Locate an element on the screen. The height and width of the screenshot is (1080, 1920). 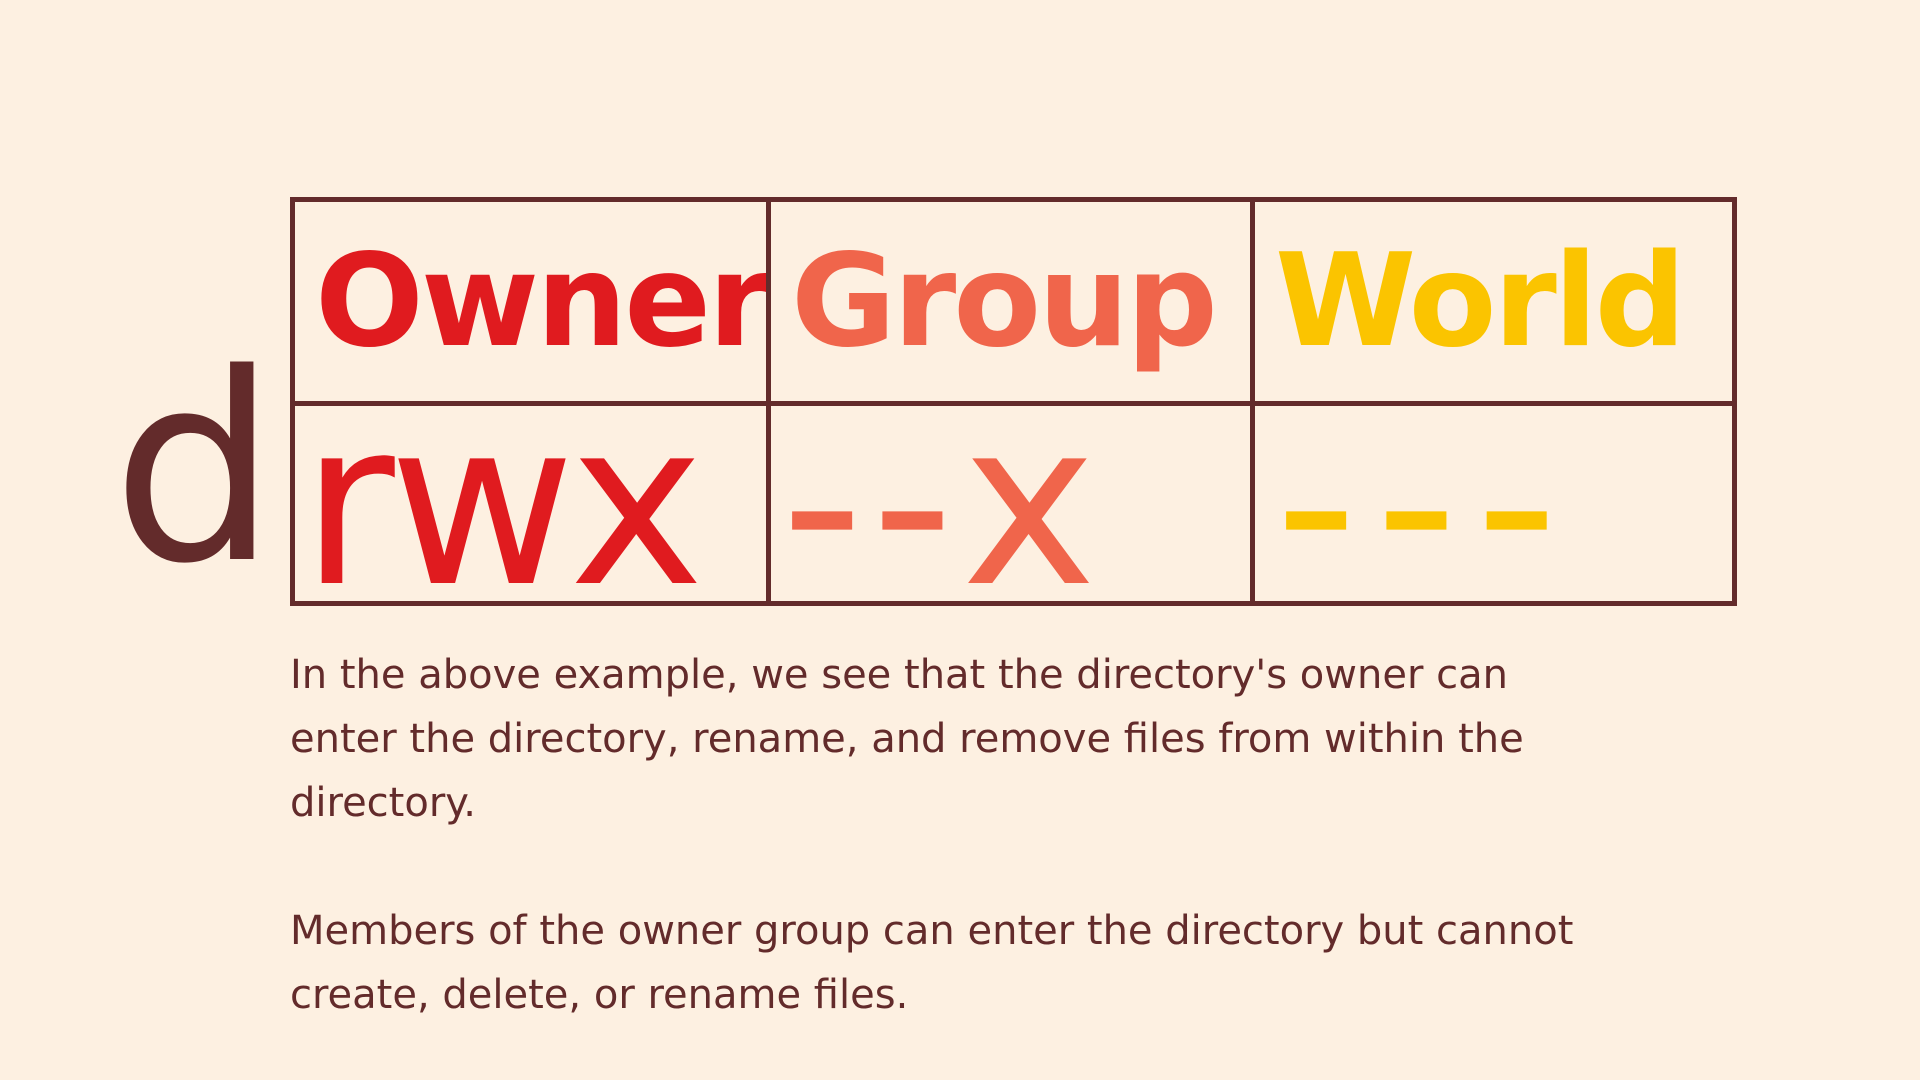
owner-header-cell: Owner is located at coordinates (533, 304).